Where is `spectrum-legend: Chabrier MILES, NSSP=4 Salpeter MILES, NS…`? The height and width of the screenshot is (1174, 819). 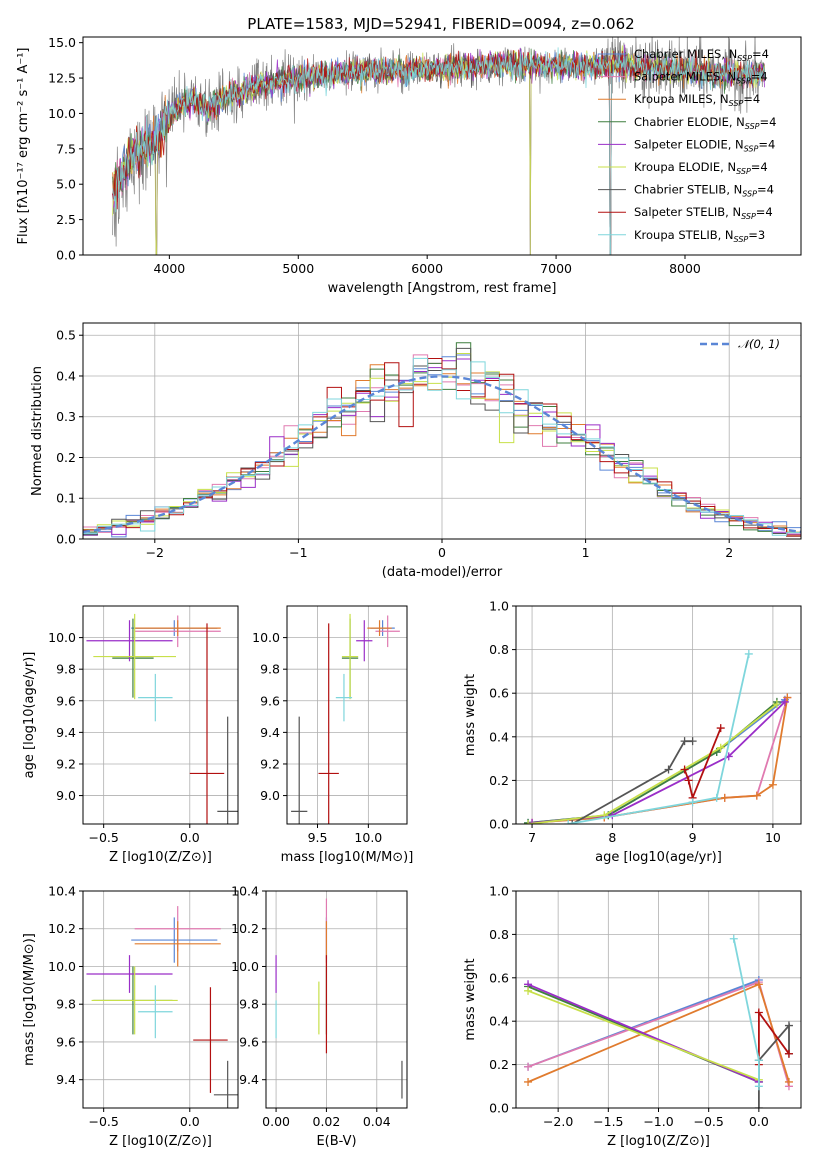 spectrum-legend: Chabrier MILES, NSSP=4 Salpeter MILES, NS… is located at coordinates (687, 145).